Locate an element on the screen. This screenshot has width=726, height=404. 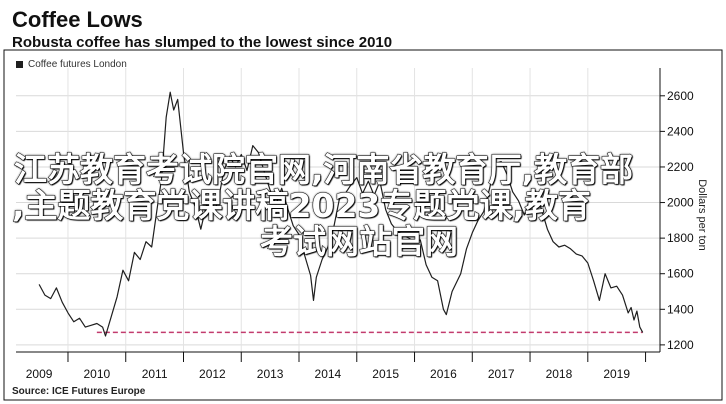
x-tick-label: 2011 is located at coordinates (155, 374).